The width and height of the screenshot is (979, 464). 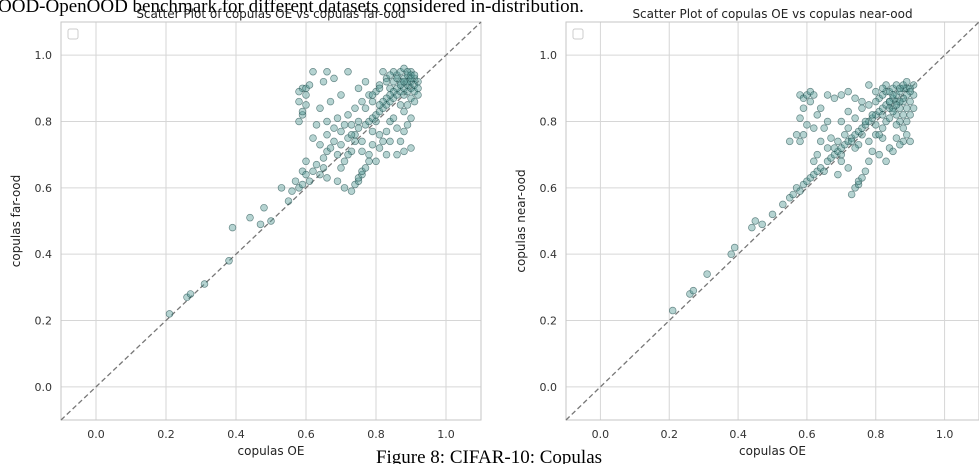 I want to click on x-tick-label: 1.0, so click(x=446, y=434).